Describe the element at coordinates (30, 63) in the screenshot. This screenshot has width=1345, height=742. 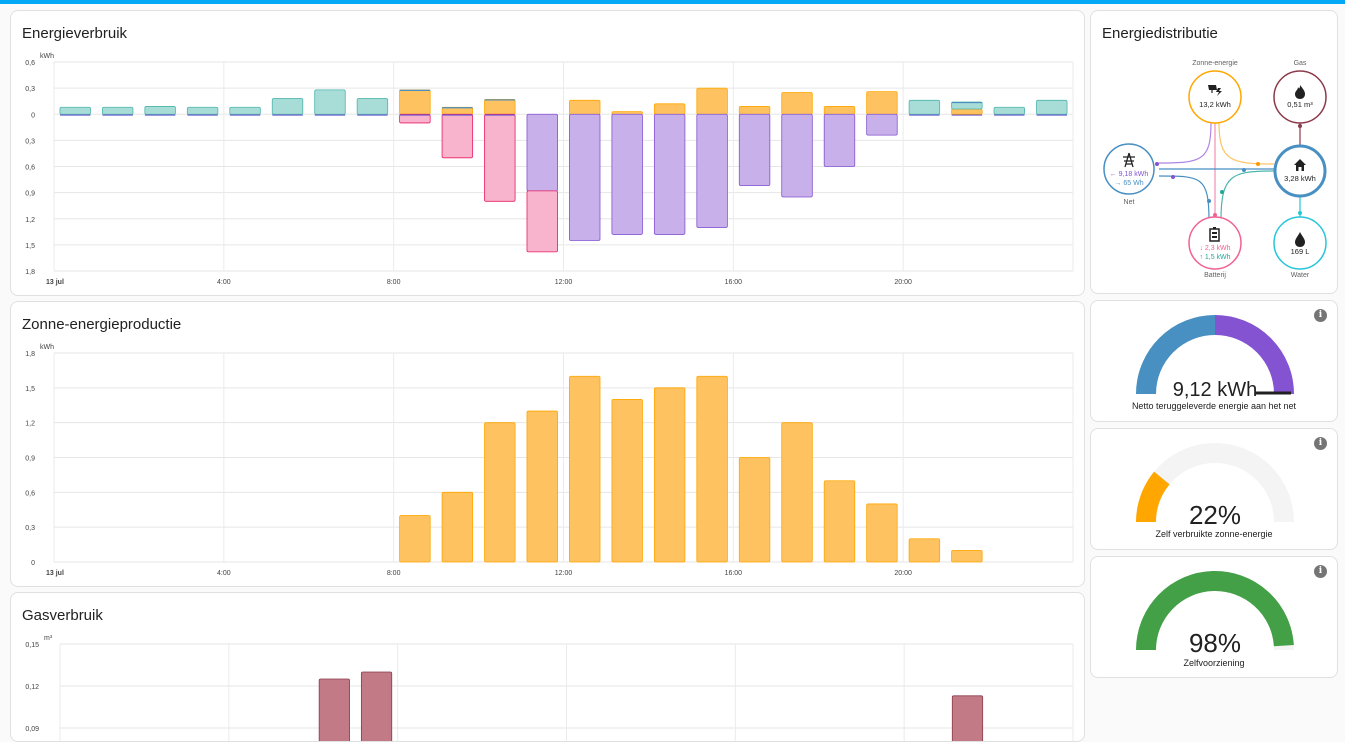
I see `y-tick-label: 0,6` at that location.